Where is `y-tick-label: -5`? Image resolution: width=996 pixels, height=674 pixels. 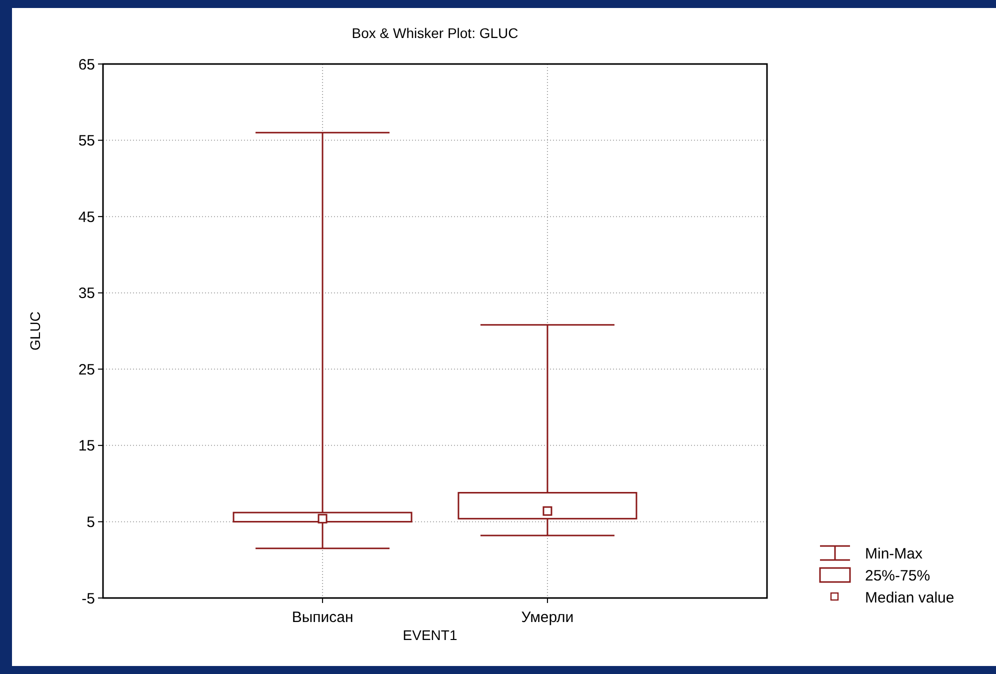 y-tick-label: -5 is located at coordinates (88, 599).